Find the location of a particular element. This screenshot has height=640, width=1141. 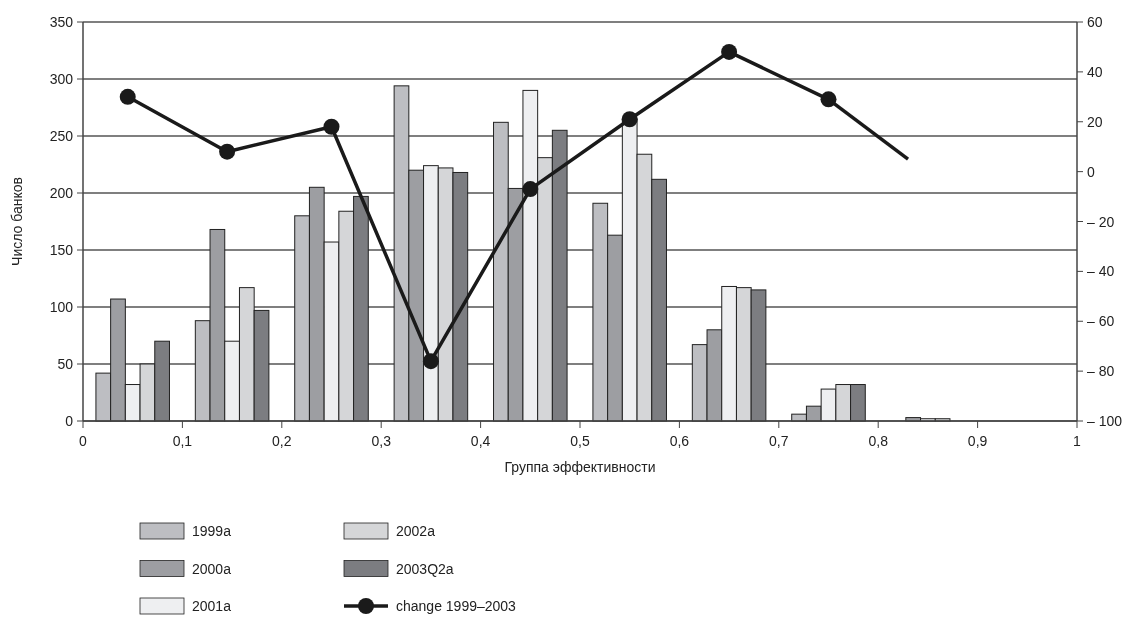

y-tick-label: 150 is located at coordinates (61, 250).